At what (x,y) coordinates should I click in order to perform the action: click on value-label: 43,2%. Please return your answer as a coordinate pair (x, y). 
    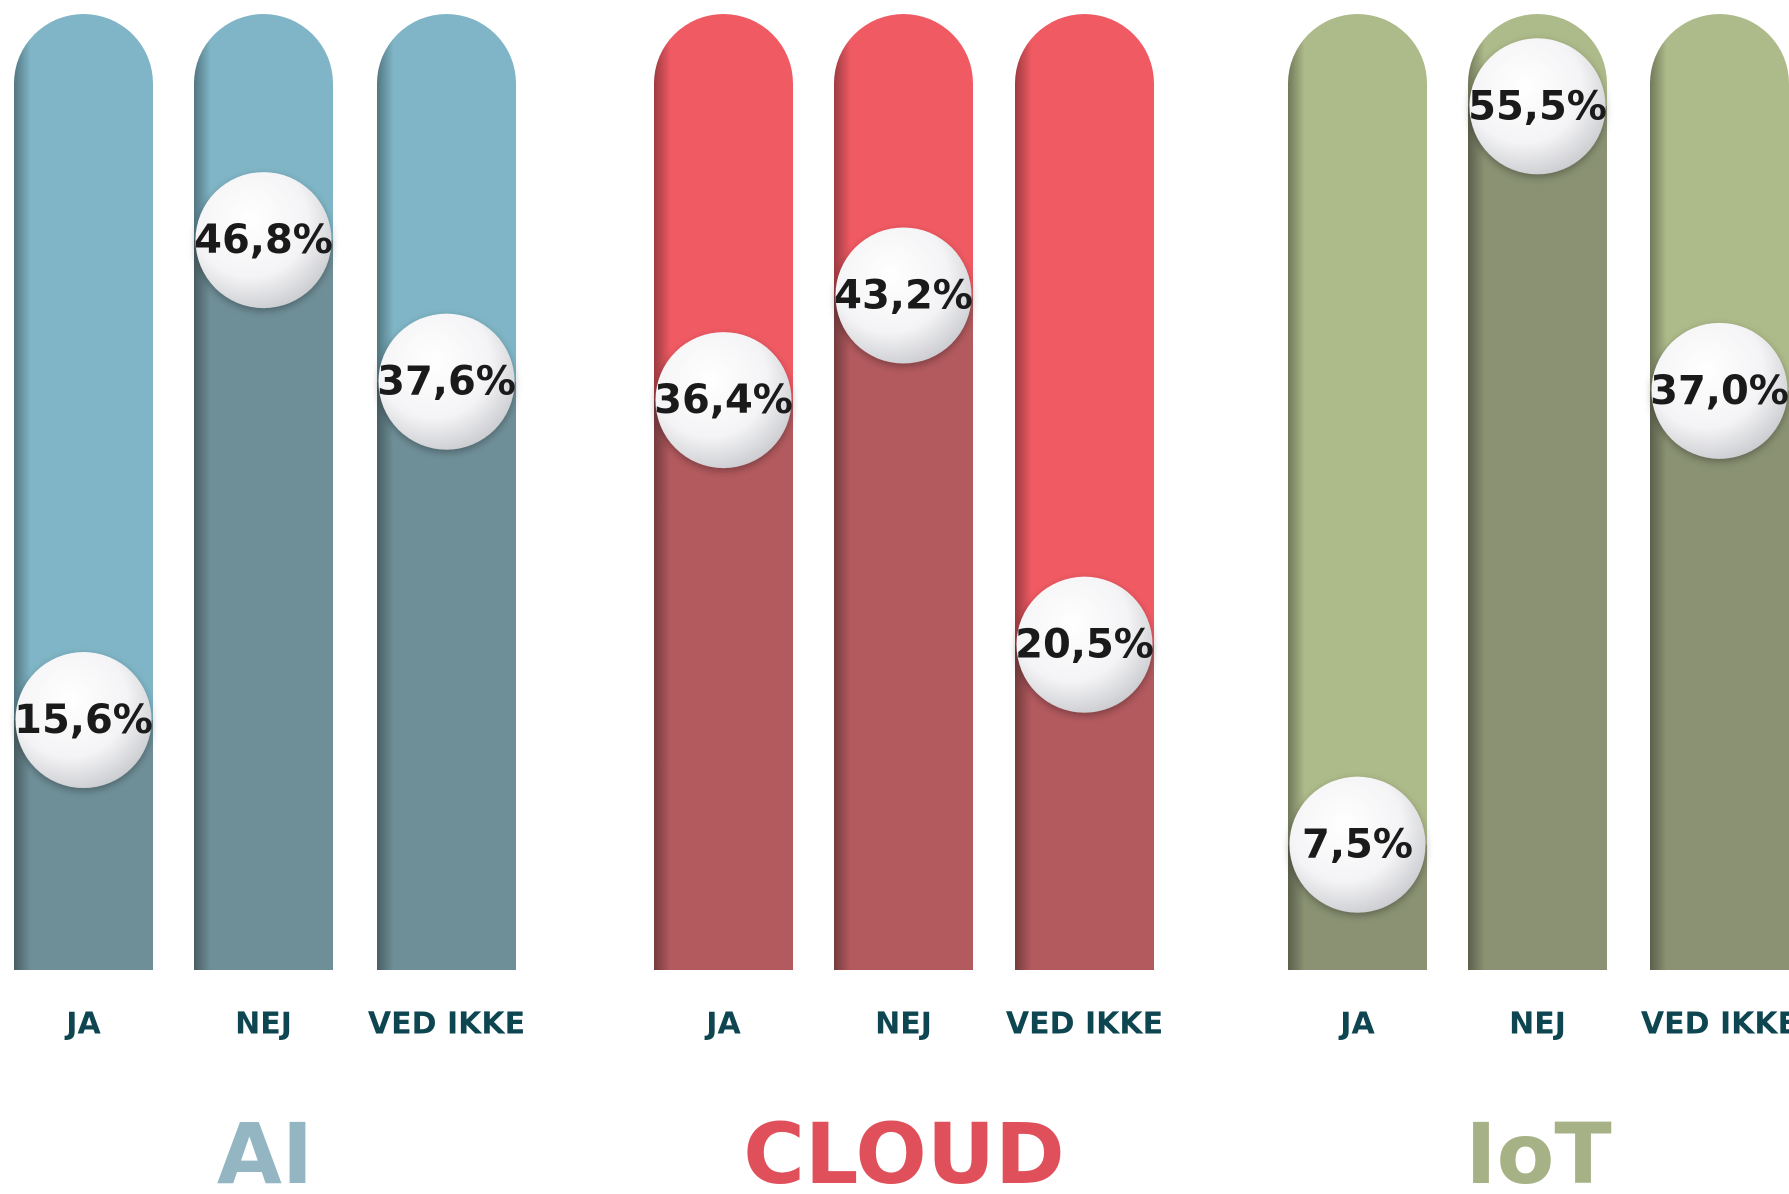
    Looking at the image, I should click on (903, 295).